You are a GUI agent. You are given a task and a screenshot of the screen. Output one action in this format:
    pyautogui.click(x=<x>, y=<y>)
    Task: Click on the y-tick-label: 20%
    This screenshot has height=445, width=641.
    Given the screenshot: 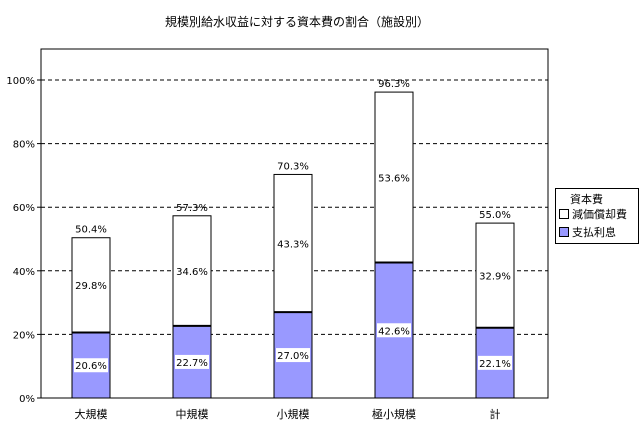 What is the action you would take?
    pyautogui.click(x=24, y=335)
    